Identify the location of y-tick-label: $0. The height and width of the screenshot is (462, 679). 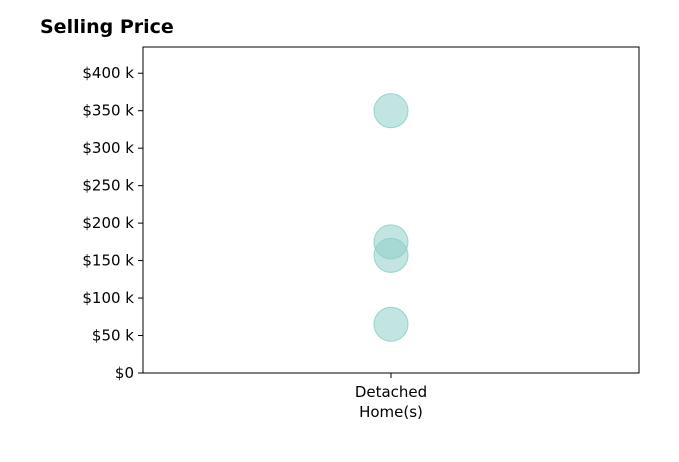
(124, 373).